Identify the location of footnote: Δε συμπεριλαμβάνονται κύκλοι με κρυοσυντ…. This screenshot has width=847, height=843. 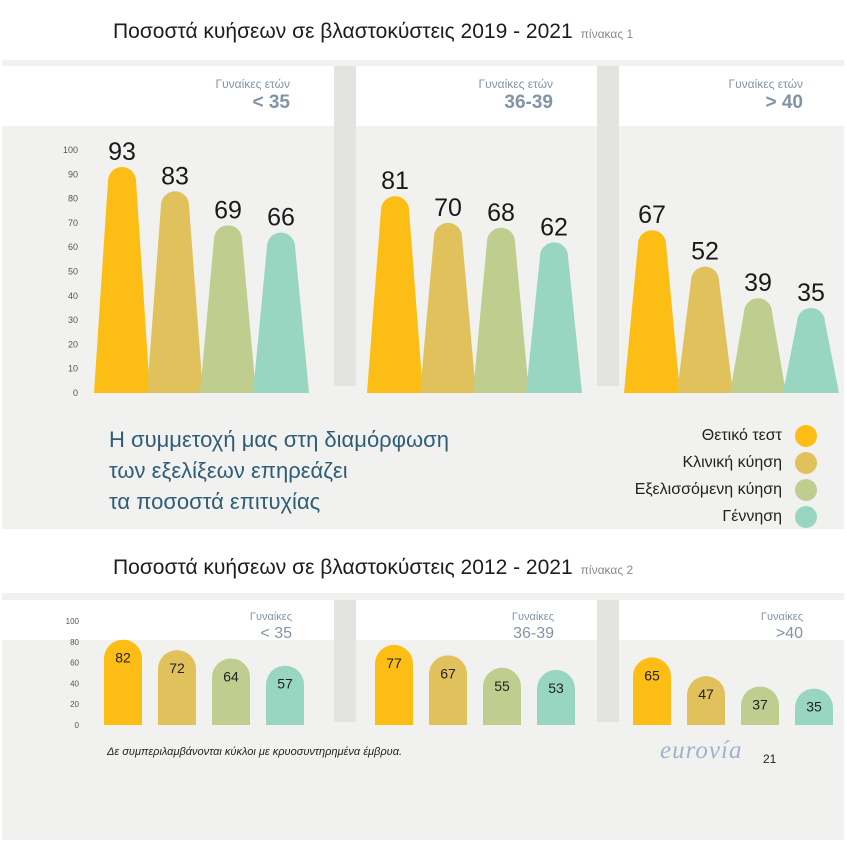
(255, 752).